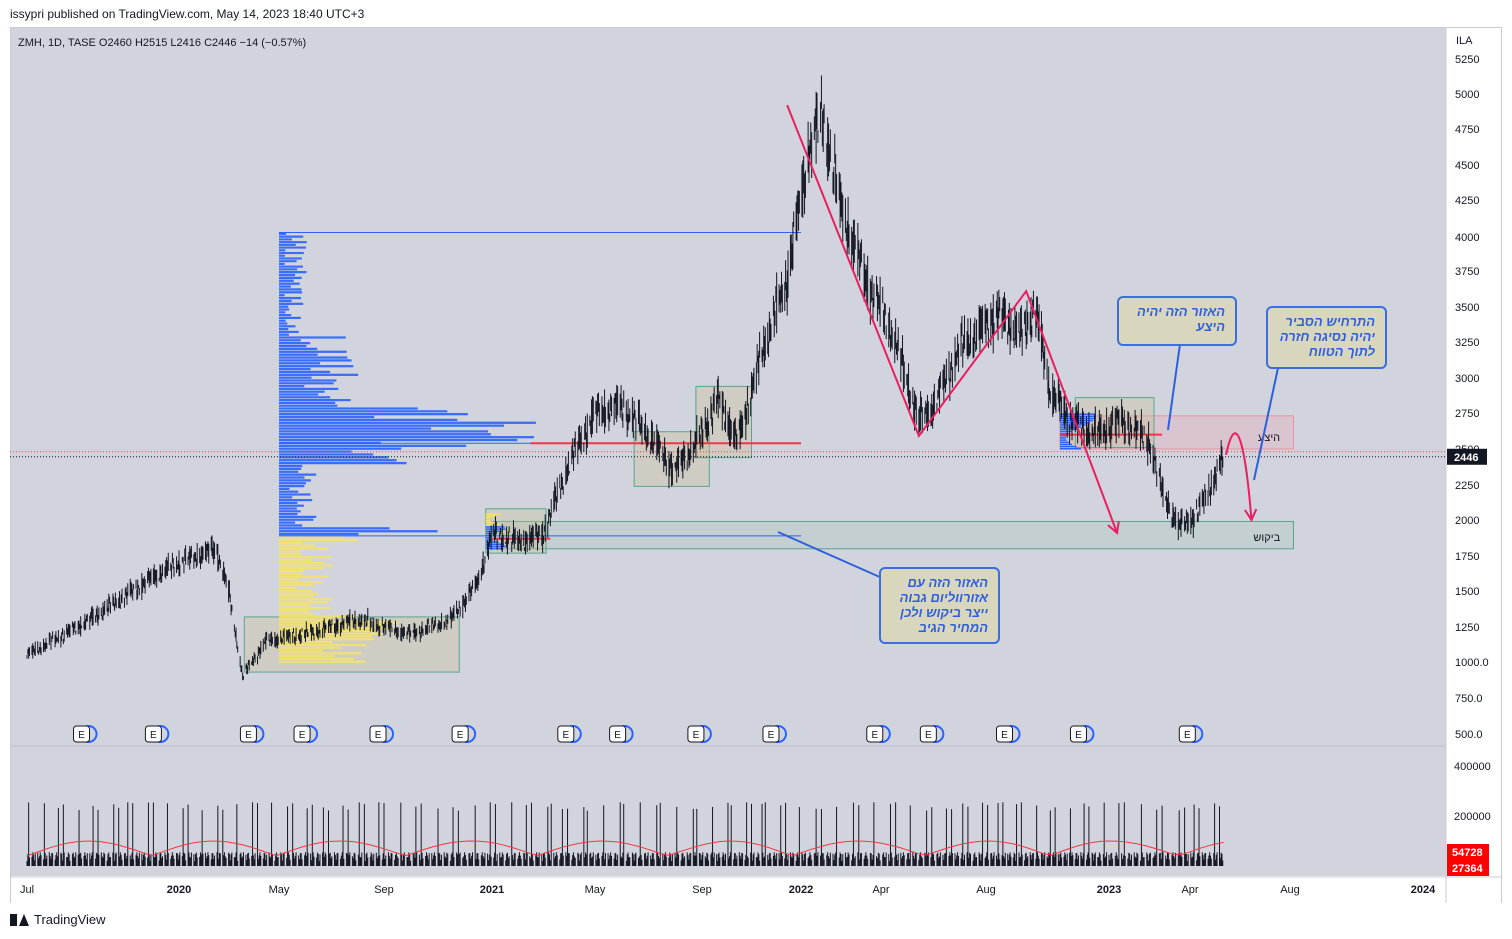  I want to click on price-tick-label: 500.0, so click(1469, 735).